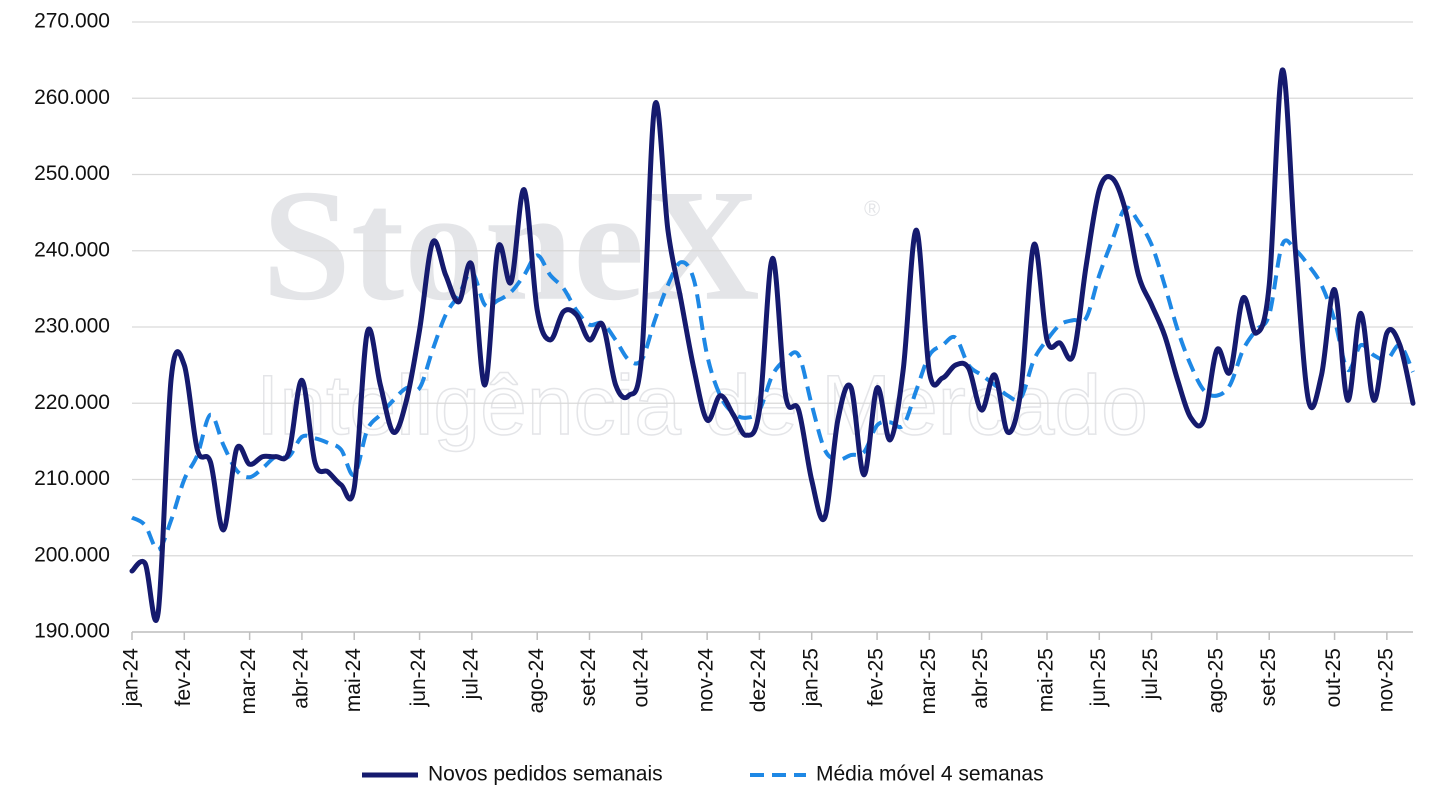  Describe the element at coordinates (72, 554) in the screenshot. I see `y-tick-label: 200.000` at that location.